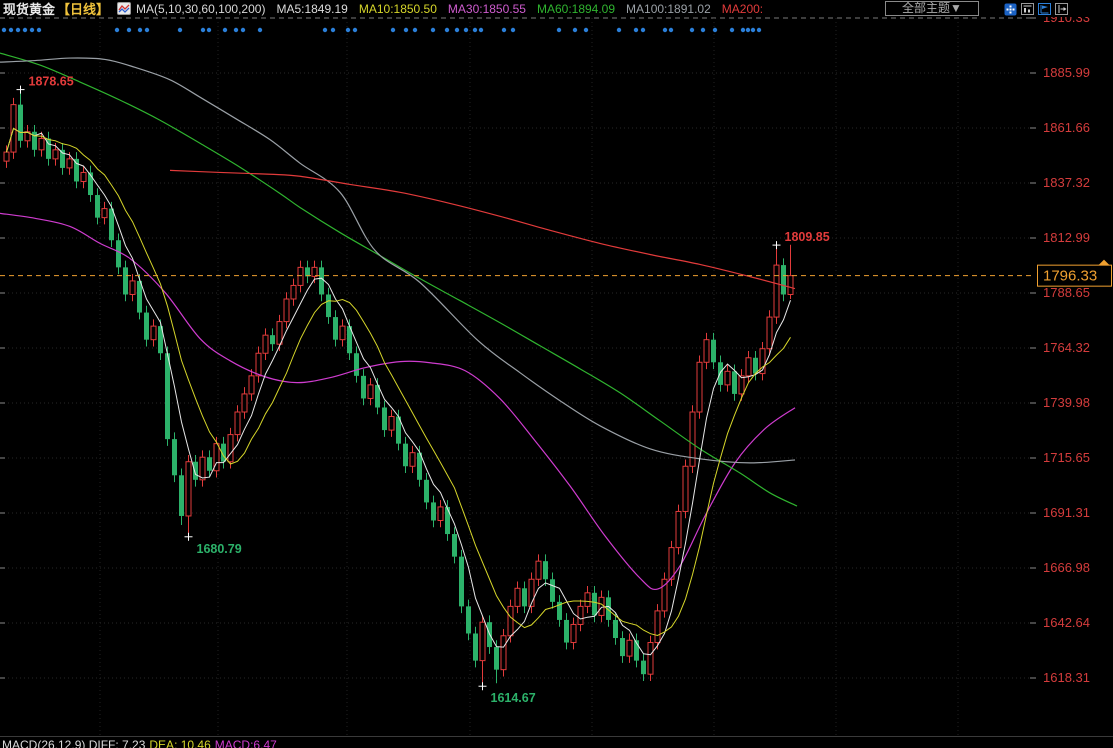  Describe the element at coordinates (807, 237) in the screenshot. I see `svg-text: 1809.85` at that location.